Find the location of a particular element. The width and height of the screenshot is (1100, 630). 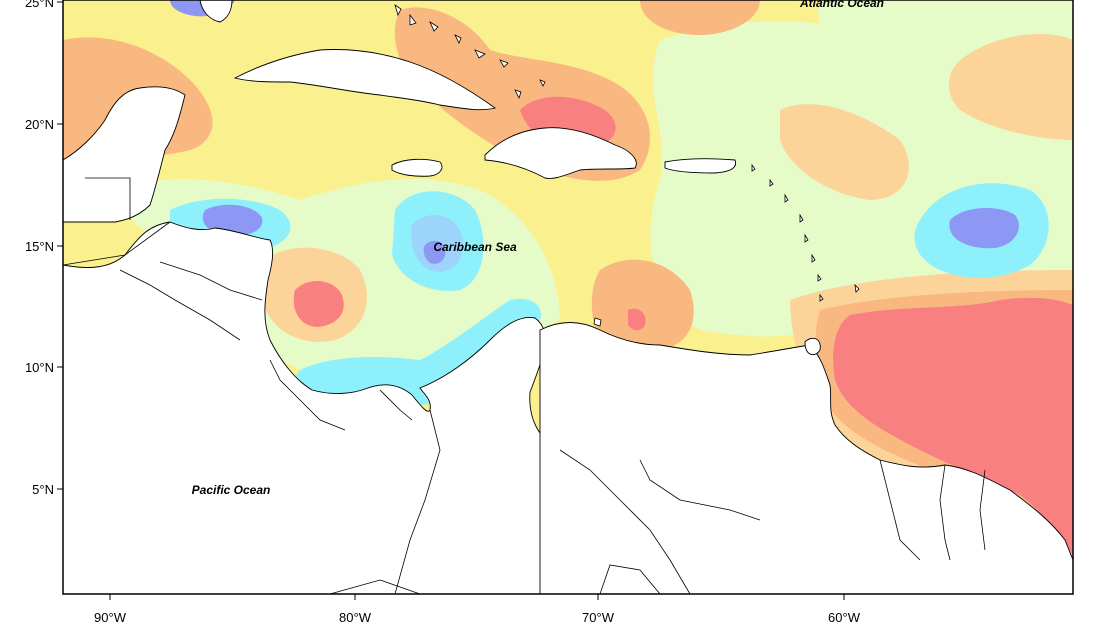

land-cuba is located at coordinates (365, 80).